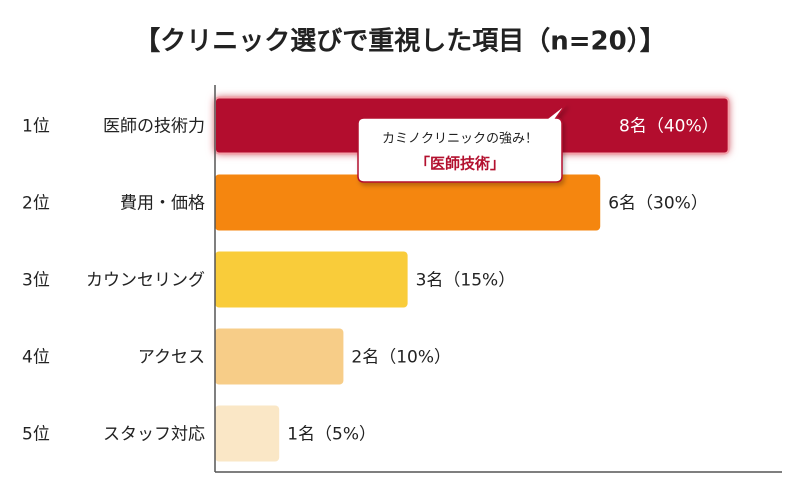 This screenshot has height=500, width=800. What do you see at coordinates (460, 164) in the screenshot?
I see `callout-highlight: 「医師技術」` at bounding box center [460, 164].